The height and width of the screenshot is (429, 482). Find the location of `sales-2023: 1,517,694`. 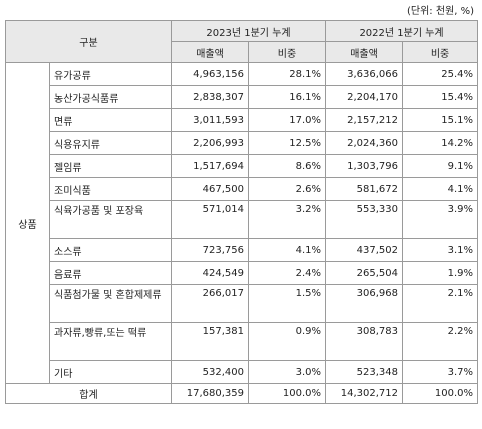

sales-2023: 1,517,694 is located at coordinates (210, 166).